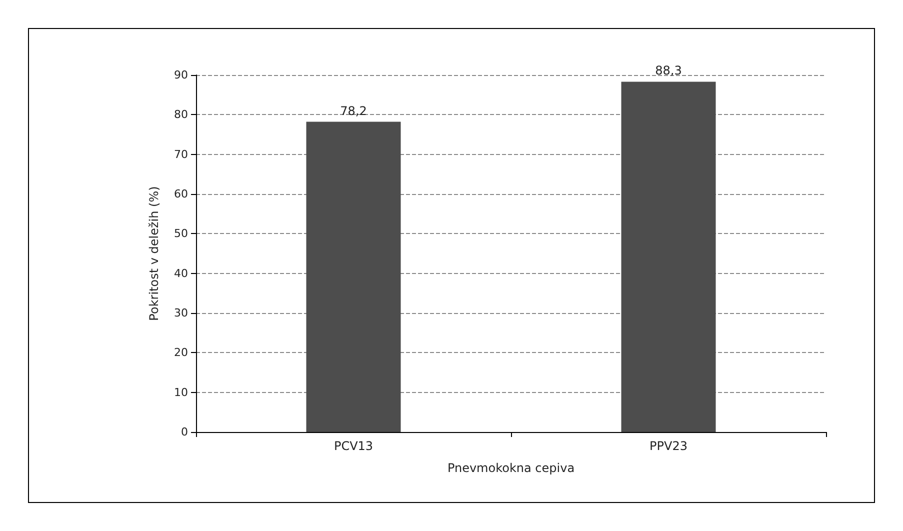  Describe the element at coordinates (184, 432) in the screenshot. I see `y-tick-label: 0` at that location.